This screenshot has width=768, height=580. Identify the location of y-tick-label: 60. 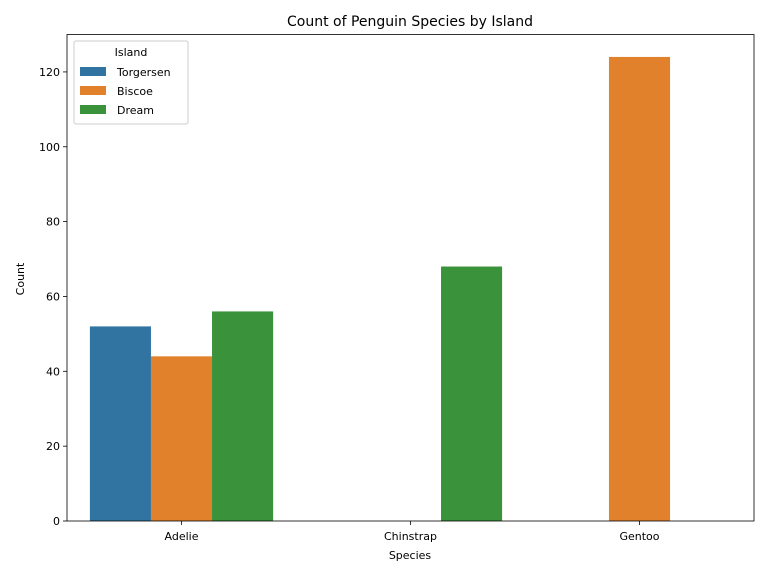
(53, 296).